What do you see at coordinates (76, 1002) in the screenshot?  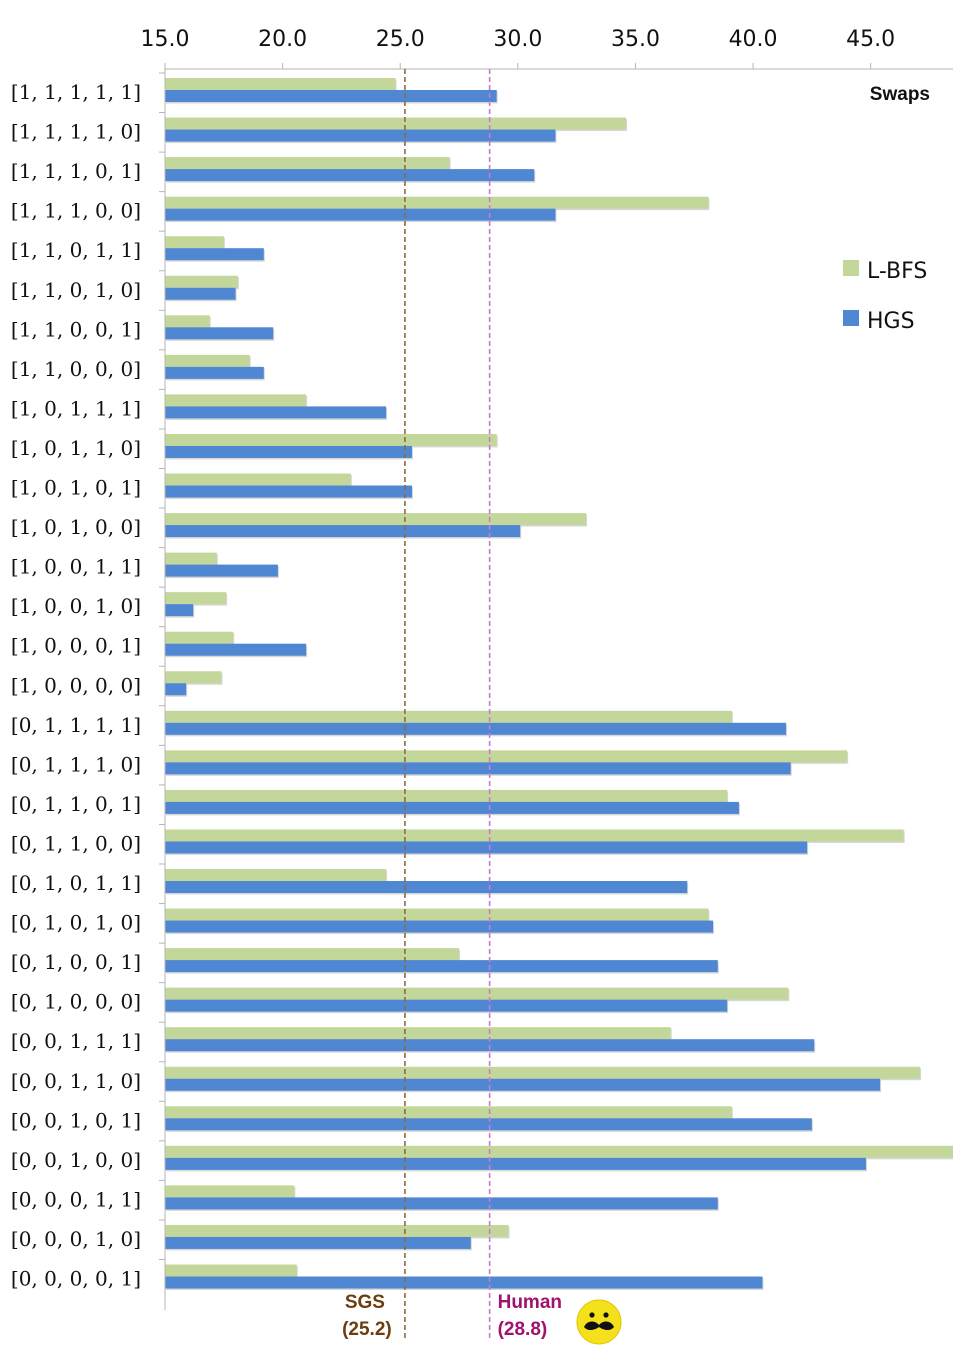 I see `category-label: [0, 1, 0, 0, 0]` at bounding box center [76, 1002].